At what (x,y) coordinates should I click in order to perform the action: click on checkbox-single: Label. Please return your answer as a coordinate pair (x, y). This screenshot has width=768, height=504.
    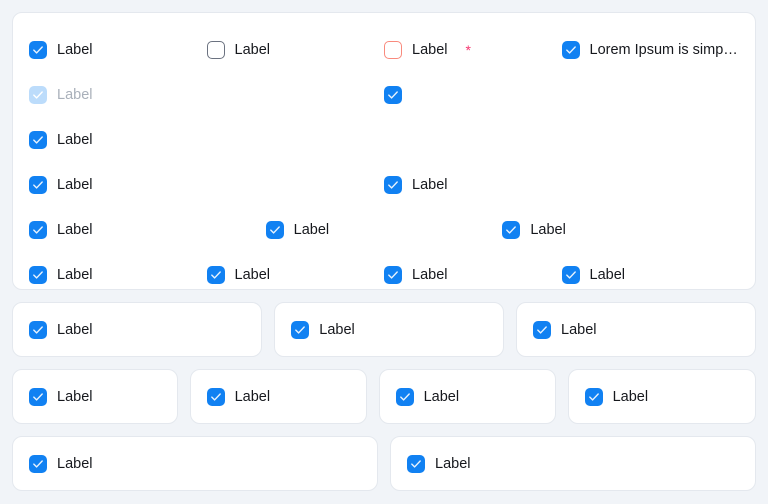
    Looking at the image, I should click on (384, 139).